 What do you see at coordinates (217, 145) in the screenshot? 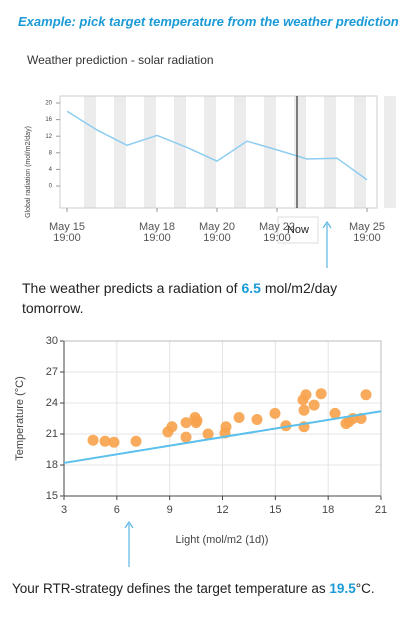
I see `radiation-line` at bounding box center [217, 145].